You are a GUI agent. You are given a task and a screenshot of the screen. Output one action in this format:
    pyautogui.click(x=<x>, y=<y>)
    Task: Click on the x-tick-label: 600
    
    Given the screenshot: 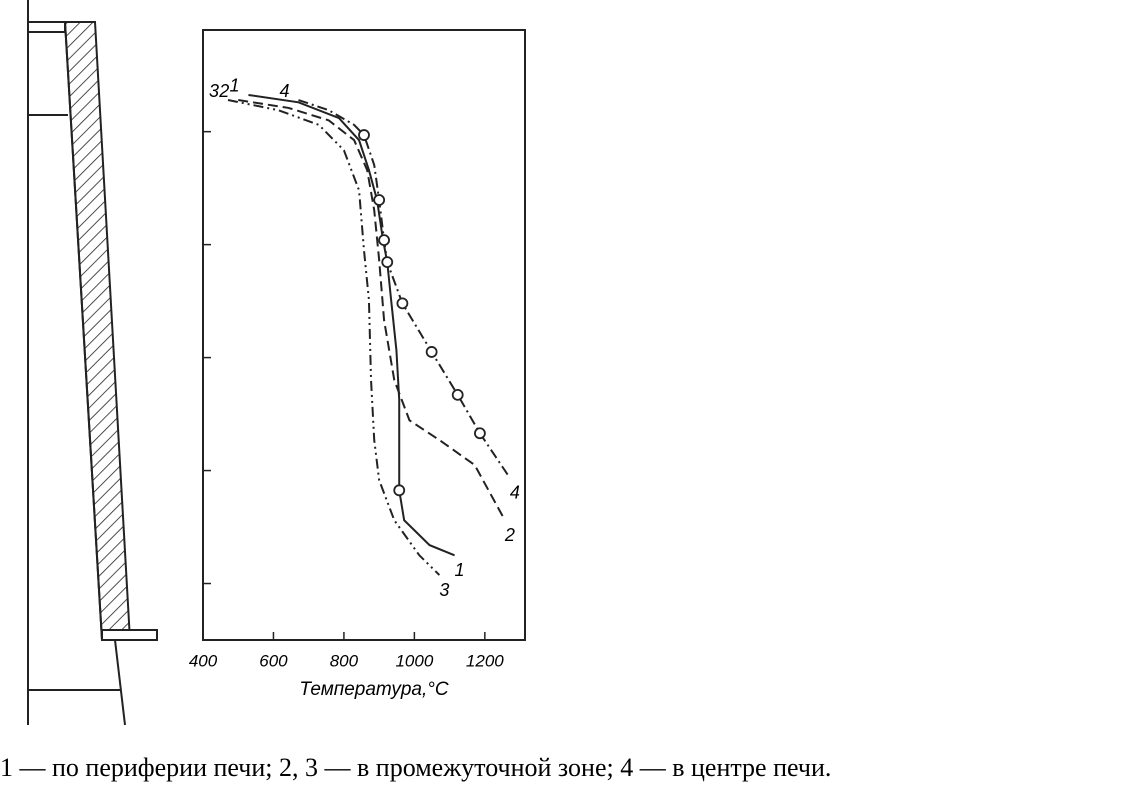 What is the action you would take?
    pyautogui.click(x=273, y=660)
    